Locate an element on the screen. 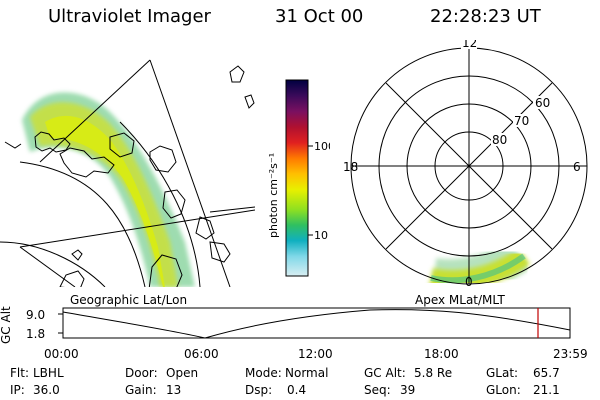 The width and height of the screenshot is (600, 400). mlt-label-12-bg is located at coordinates (469, 44).